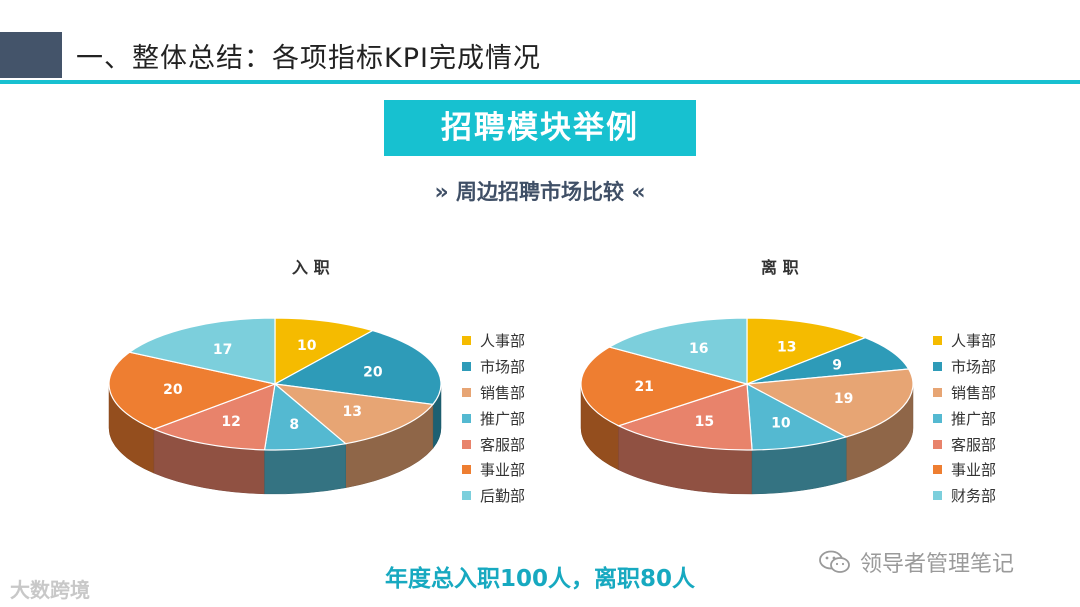 The width and height of the screenshot is (1080, 607). I want to click on pie-label-0-5: 20, so click(173, 390).